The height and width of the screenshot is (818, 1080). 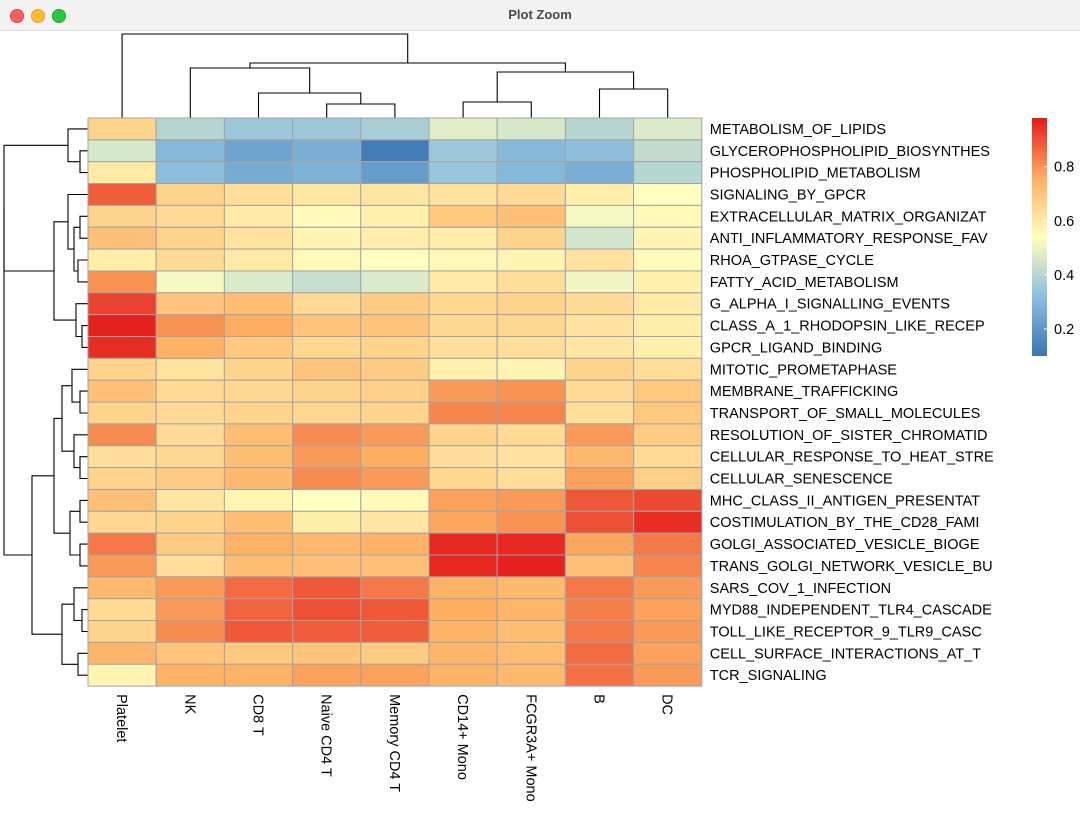 I want to click on close-window-button, so click(x=17, y=16).